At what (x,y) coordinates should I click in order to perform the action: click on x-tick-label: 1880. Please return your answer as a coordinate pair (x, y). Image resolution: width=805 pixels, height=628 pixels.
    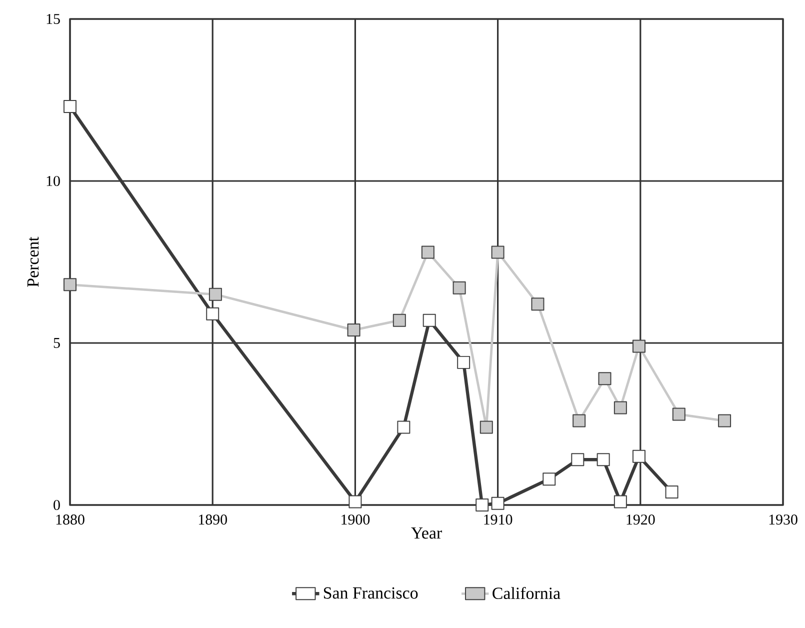
    Looking at the image, I should click on (70, 519).